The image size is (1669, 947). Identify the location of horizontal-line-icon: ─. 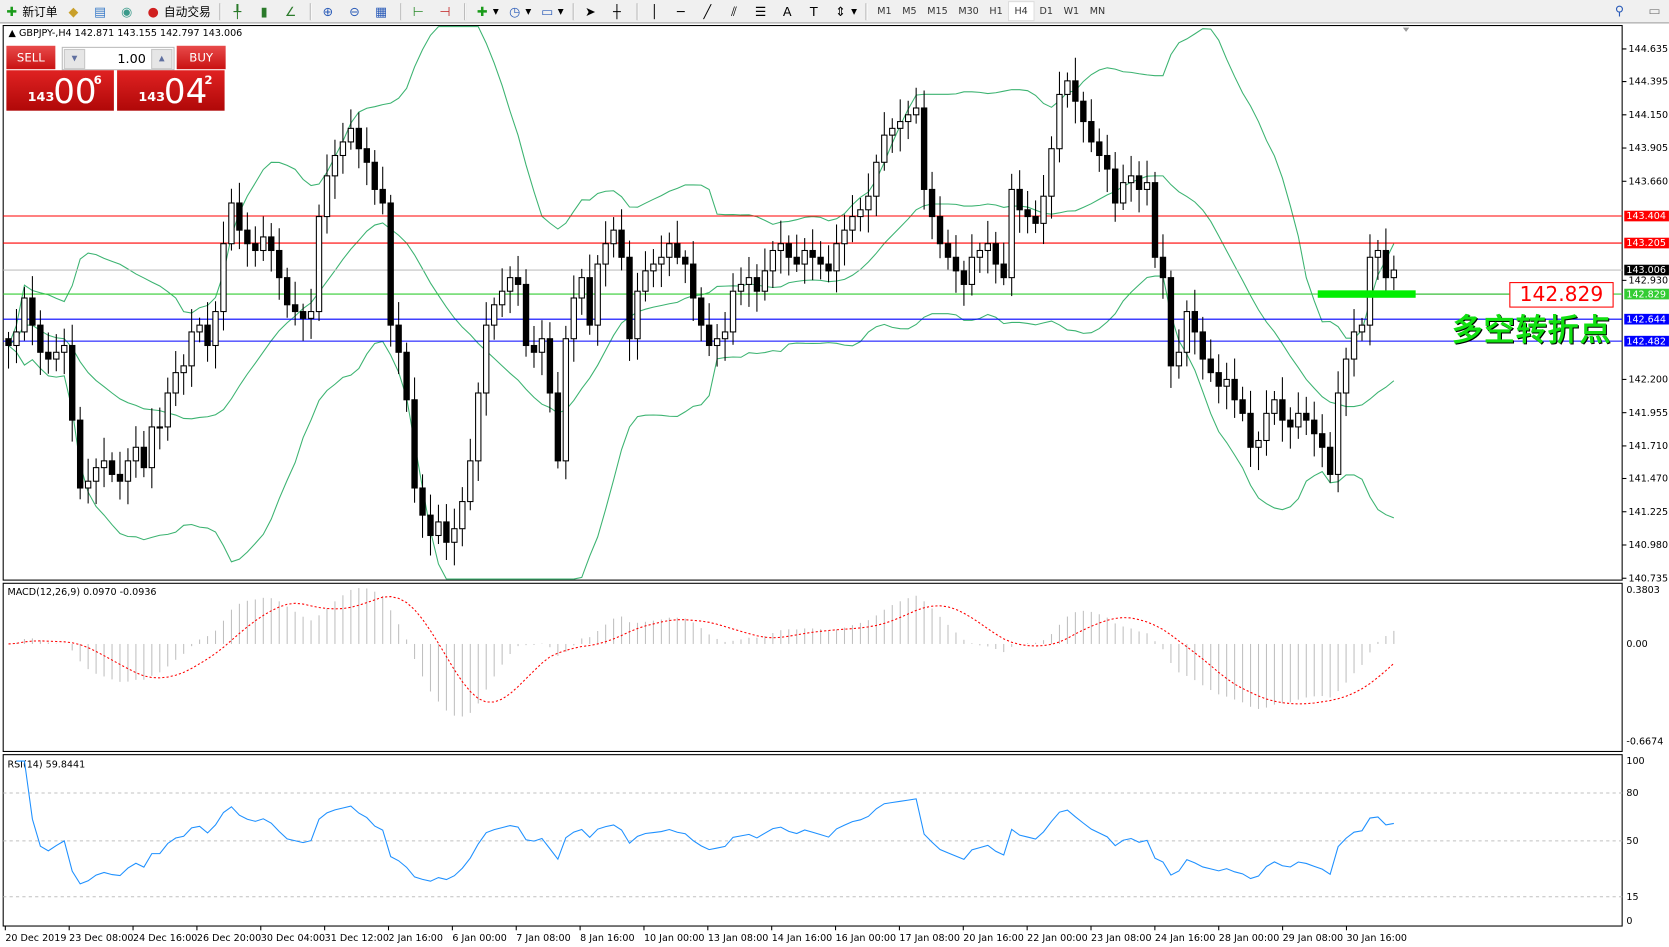
(680, 11).